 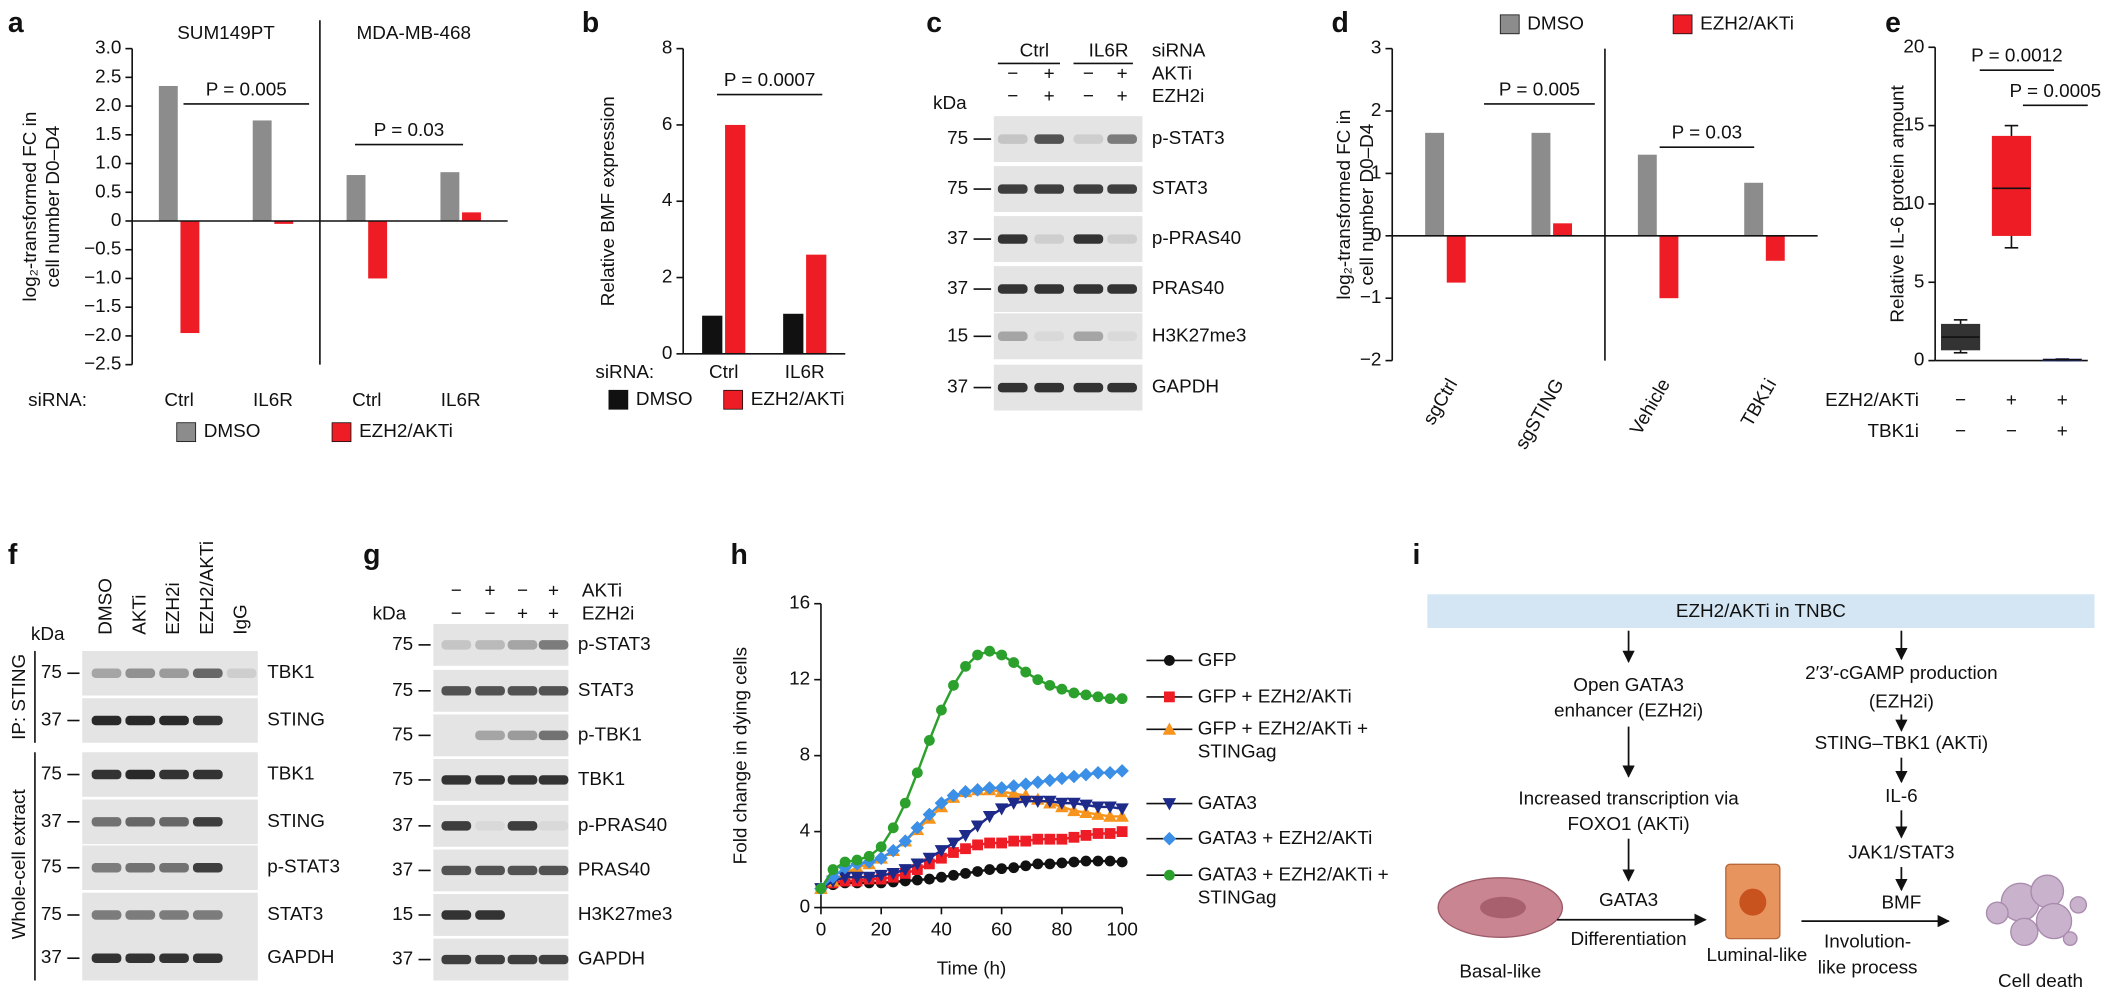 What do you see at coordinates (295, 914) in the screenshot?
I see `protein-label: STAT3` at bounding box center [295, 914].